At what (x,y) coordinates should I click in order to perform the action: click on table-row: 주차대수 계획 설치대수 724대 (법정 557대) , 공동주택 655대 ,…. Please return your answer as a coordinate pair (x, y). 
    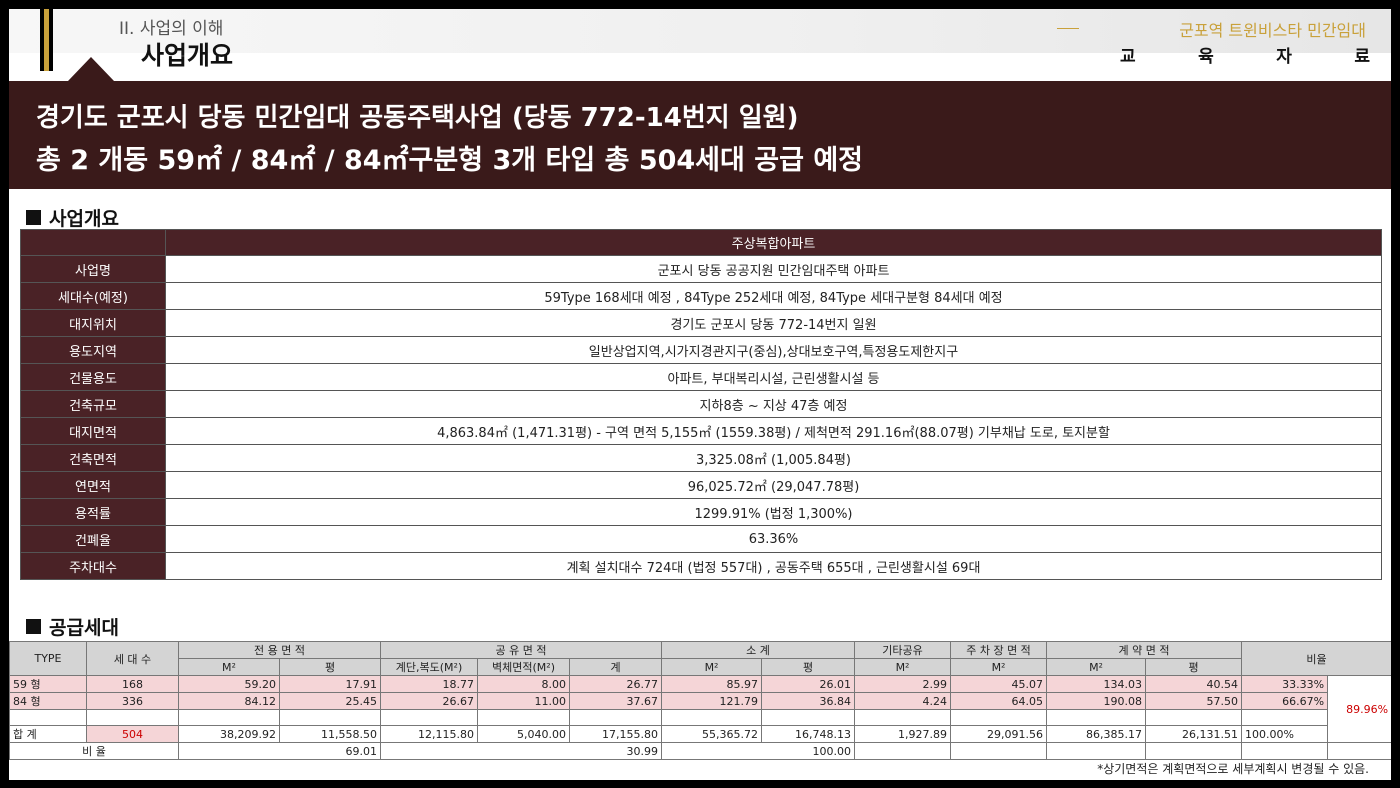
    Looking at the image, I should click on (701, 566).